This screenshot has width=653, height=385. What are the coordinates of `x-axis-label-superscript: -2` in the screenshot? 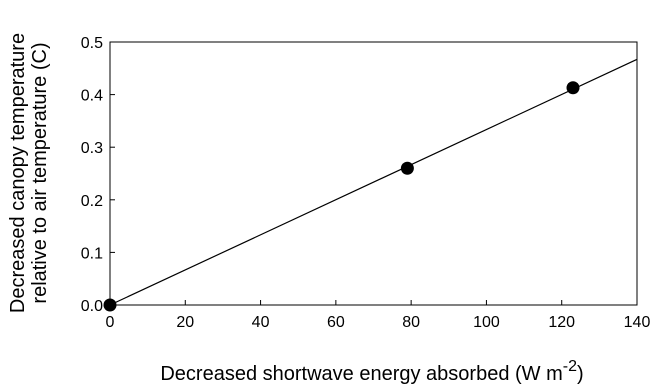 It's located at (570, 366).